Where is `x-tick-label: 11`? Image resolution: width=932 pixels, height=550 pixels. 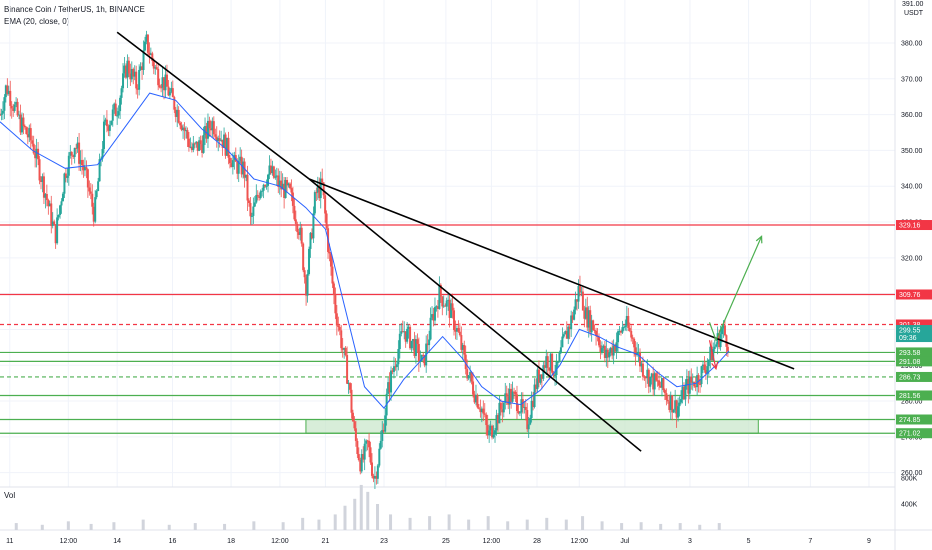
x-tick-label: 11 is located at coordinates (9, 541).